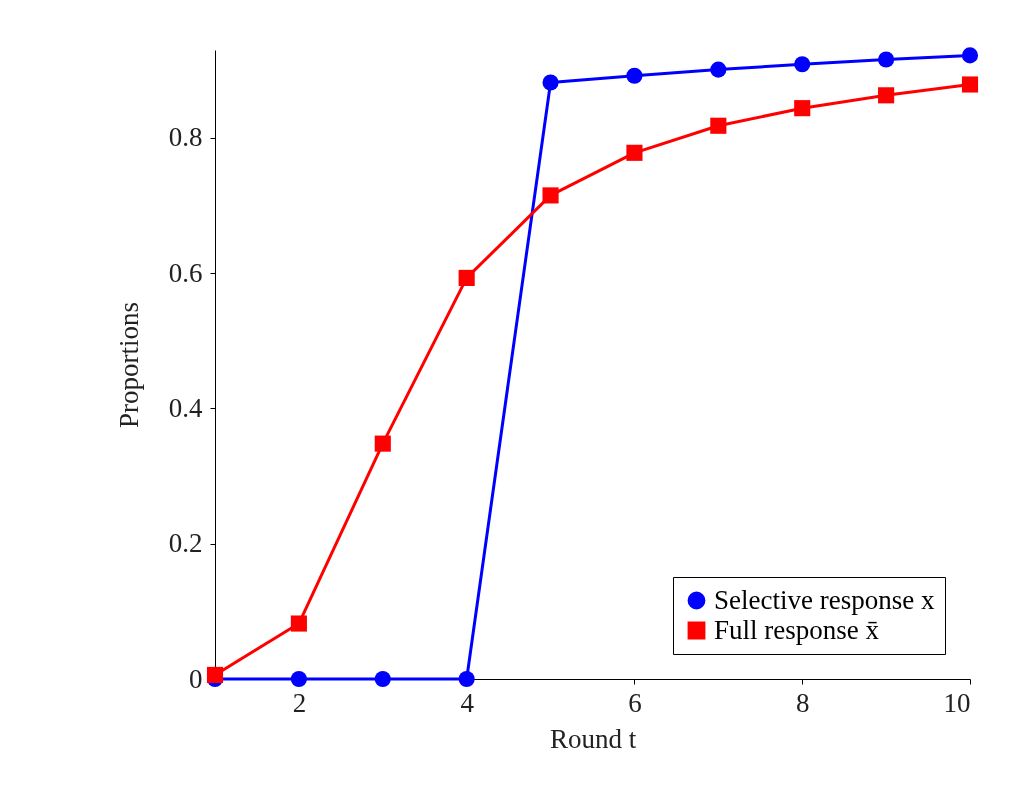 This screenshot has width=1016, height=789. Describe the element at coordinates (128, 365) in the screenshot. I see `y-axis-title: Proportions` at that location.